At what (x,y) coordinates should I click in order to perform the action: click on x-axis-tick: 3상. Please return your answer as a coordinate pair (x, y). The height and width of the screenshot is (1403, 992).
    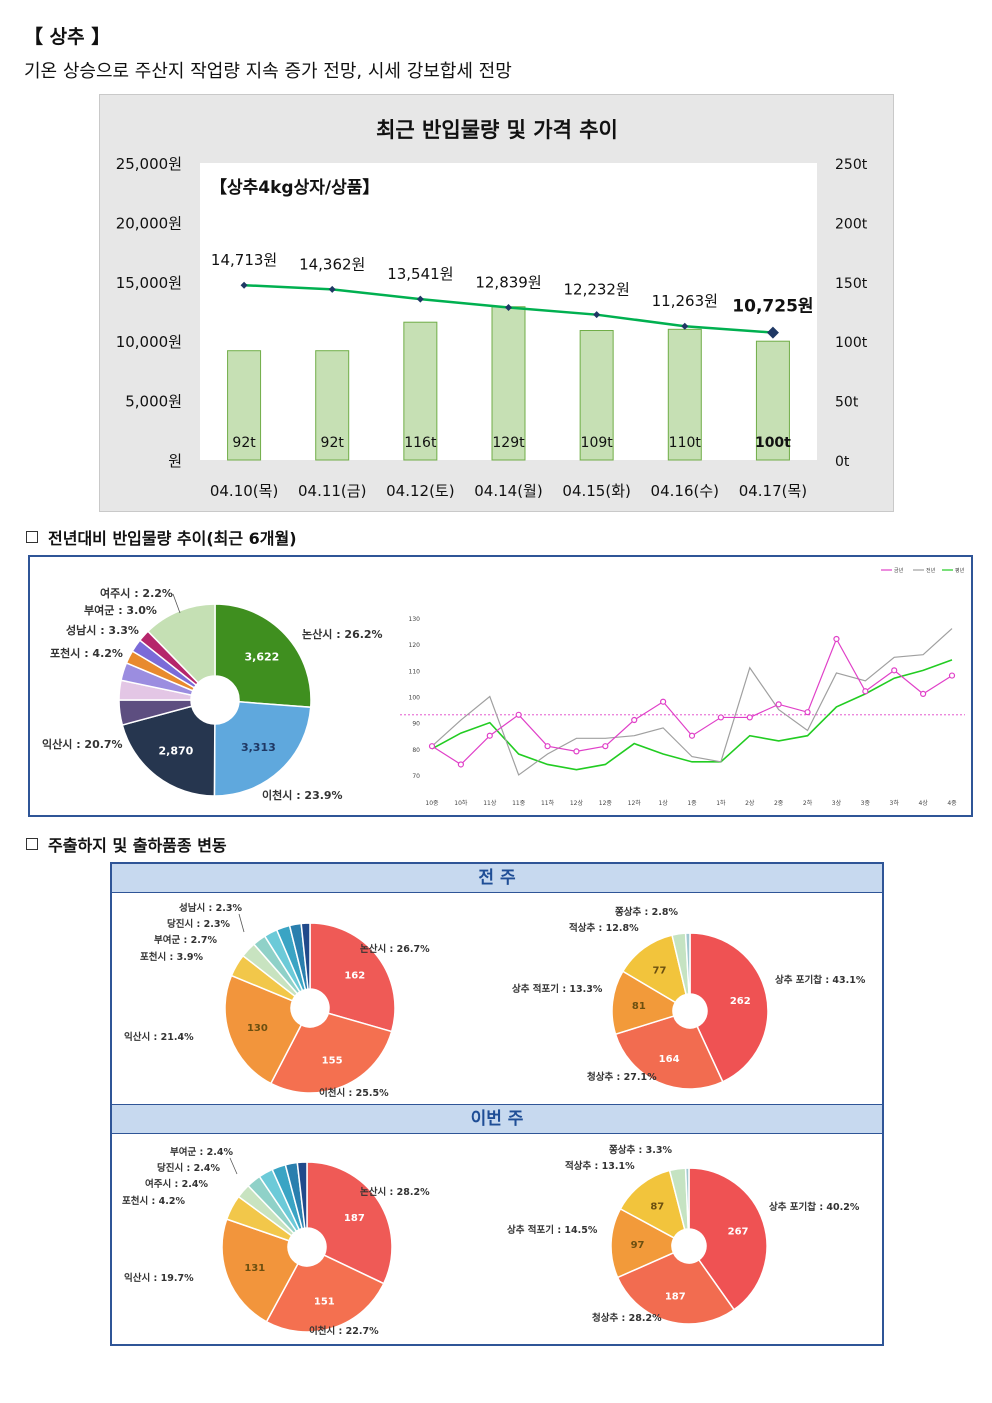
    Looking at the image, I should click on (837, 803).